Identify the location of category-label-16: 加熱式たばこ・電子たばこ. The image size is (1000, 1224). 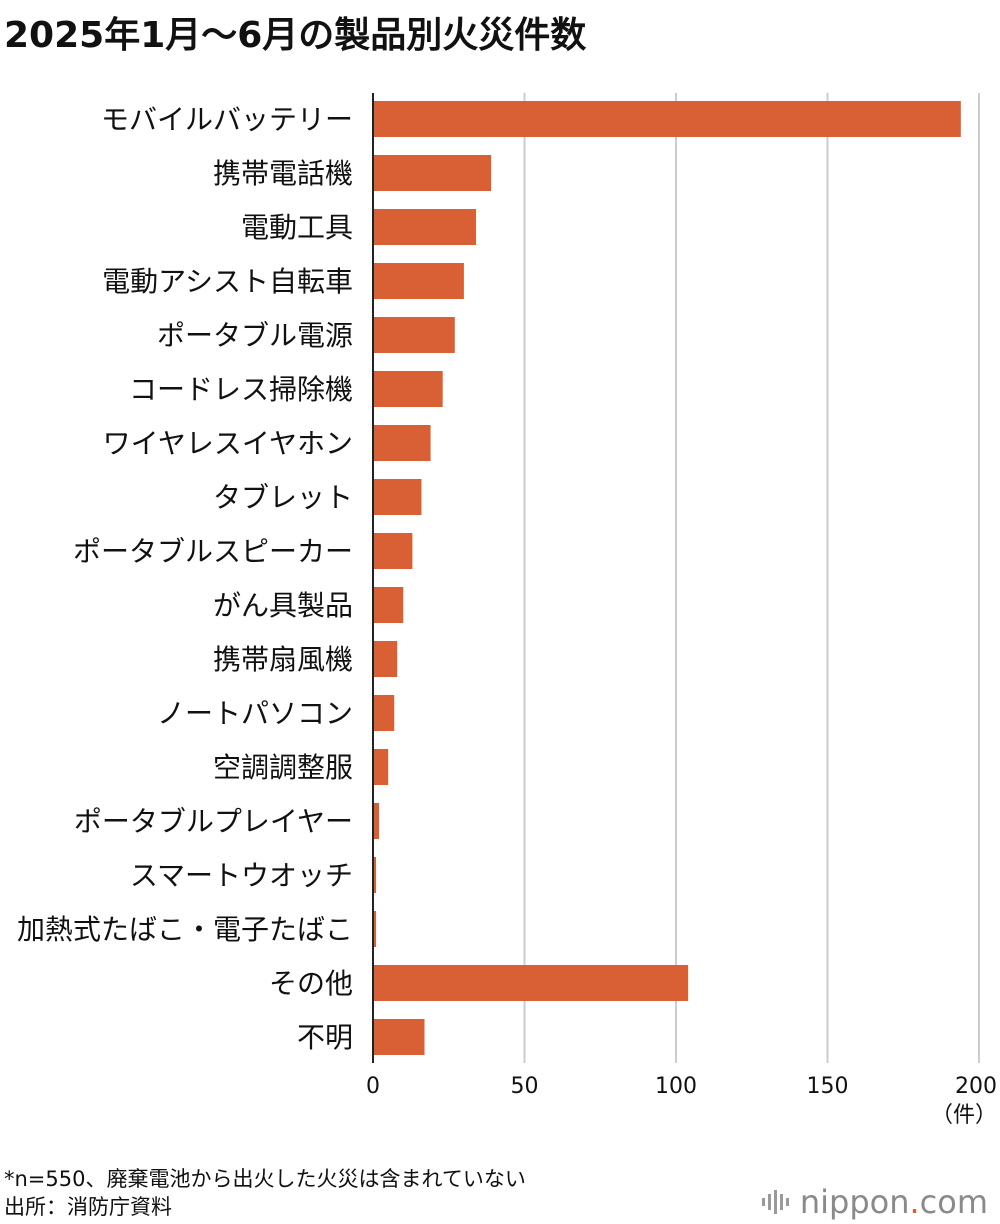
(185, 929).